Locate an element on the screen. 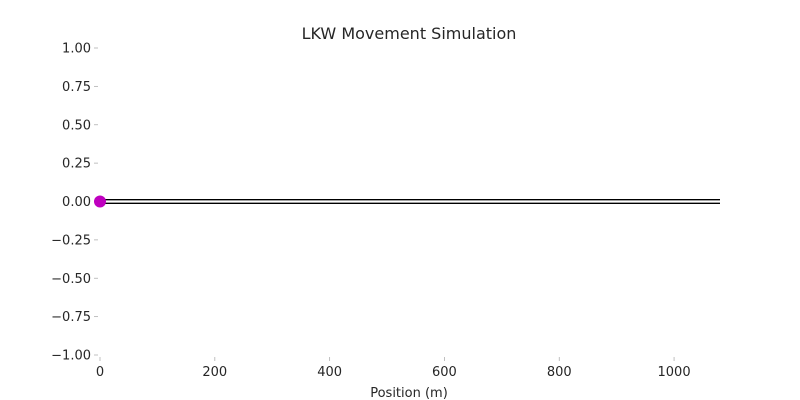 The image size is (800, 400). y-tick-label: −0.50 is located at coordinates (71, 279).